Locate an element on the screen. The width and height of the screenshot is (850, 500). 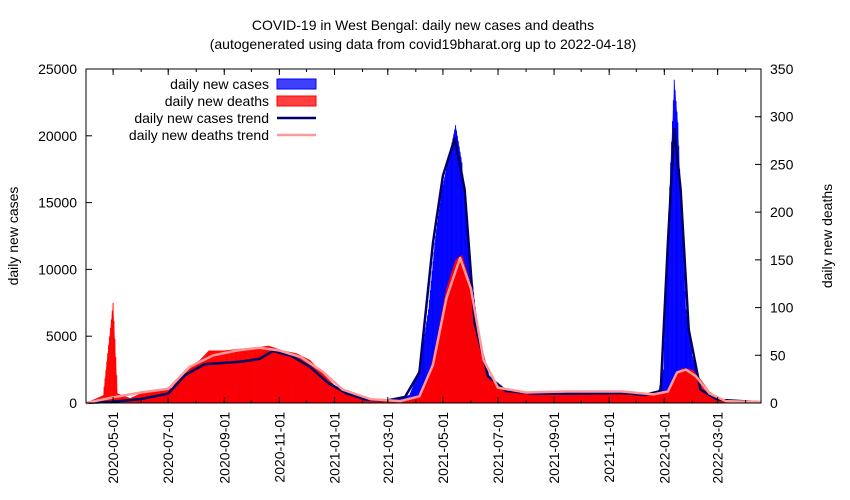
y-tick-label: 15000 is located at coordinates (57, 203).